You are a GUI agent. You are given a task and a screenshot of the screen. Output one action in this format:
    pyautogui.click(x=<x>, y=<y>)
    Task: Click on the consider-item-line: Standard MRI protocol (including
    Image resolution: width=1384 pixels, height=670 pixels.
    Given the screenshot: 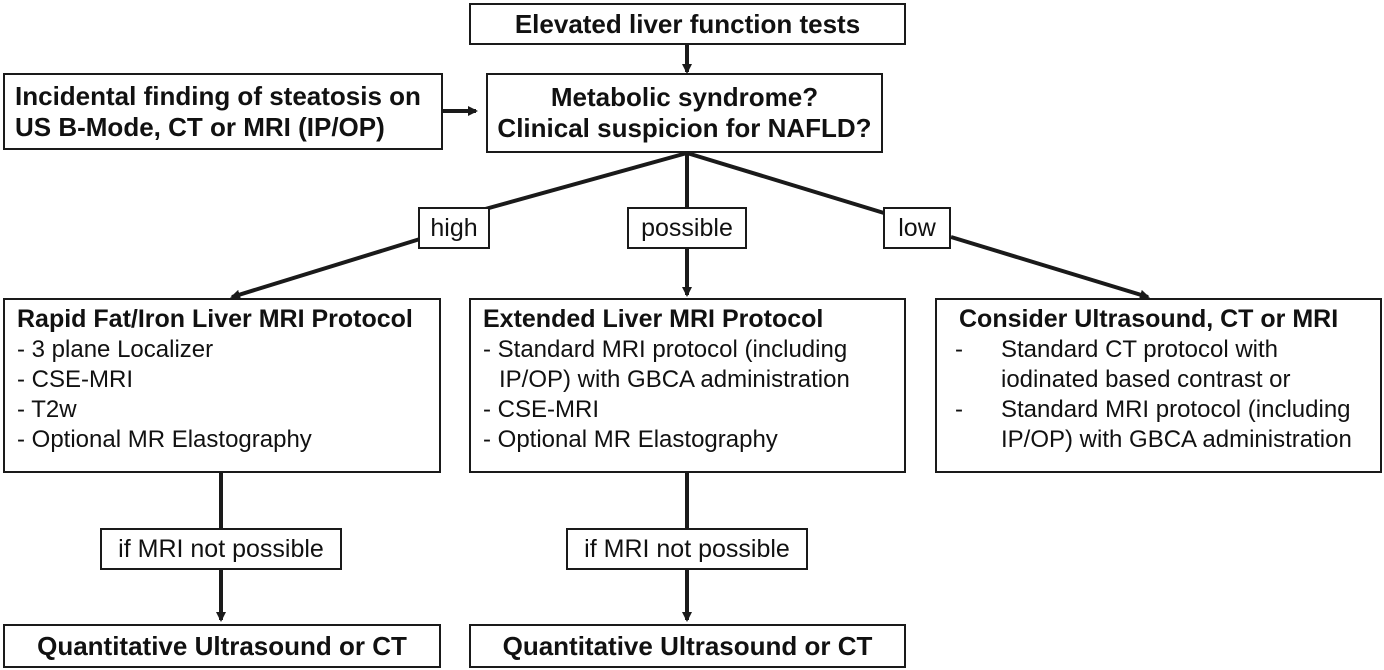 What is the action you would take?
    pyautogui.click(x=1176, y=409)
    